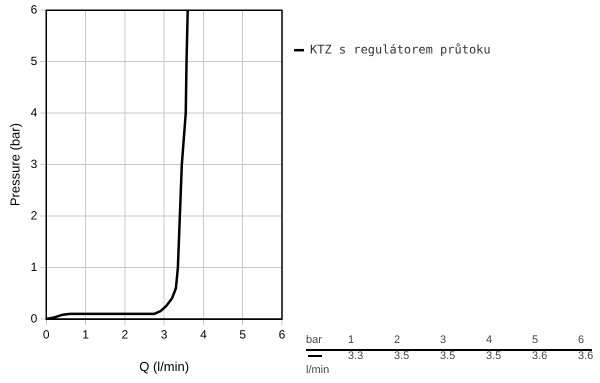 This screenshot has width=600, height=383. Describe the element at coordinates (164, 366) in the screenshot. I see `x-axis-title: Q (l/min)` at that location.